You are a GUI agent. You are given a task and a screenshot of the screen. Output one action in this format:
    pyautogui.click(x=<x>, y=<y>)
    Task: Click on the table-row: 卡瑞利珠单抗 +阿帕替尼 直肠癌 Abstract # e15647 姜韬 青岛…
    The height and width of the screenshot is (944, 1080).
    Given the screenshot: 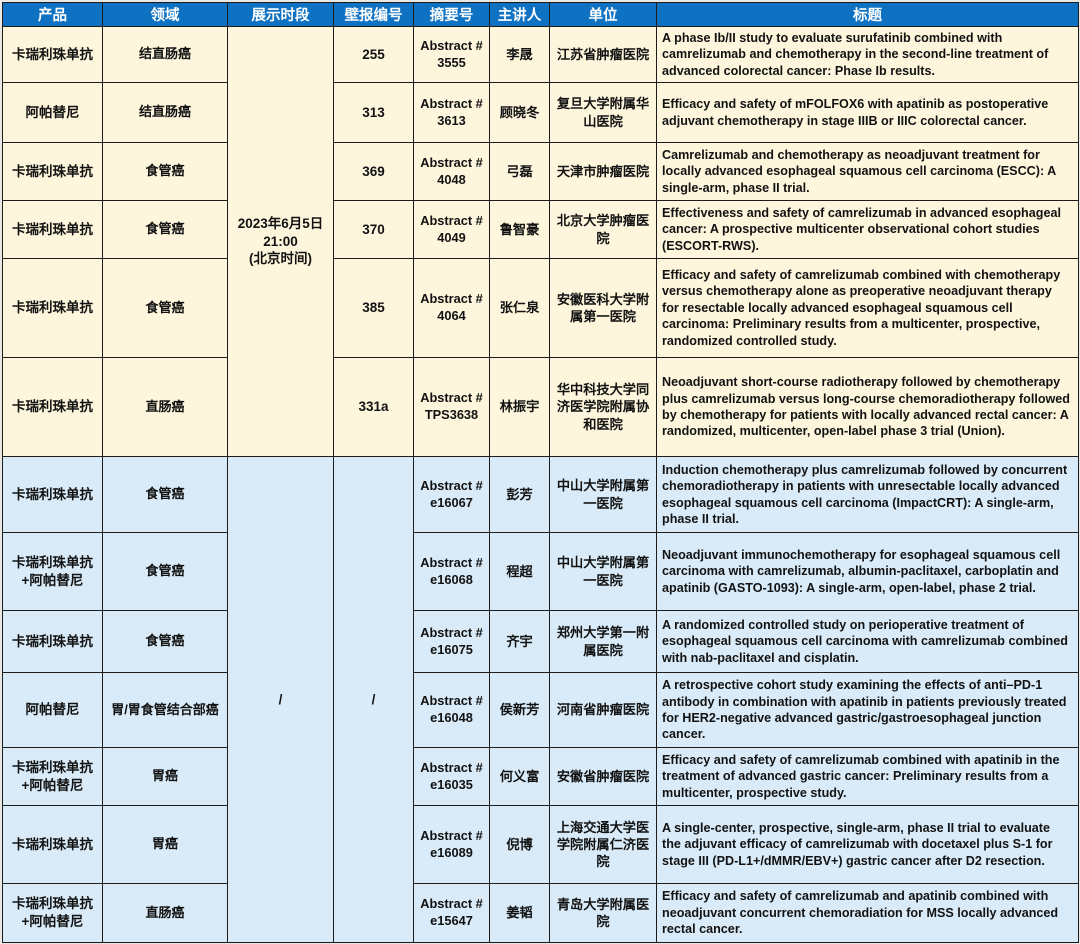 What is the action you would take?
    pyautogui.click(x=540, y=913)
    